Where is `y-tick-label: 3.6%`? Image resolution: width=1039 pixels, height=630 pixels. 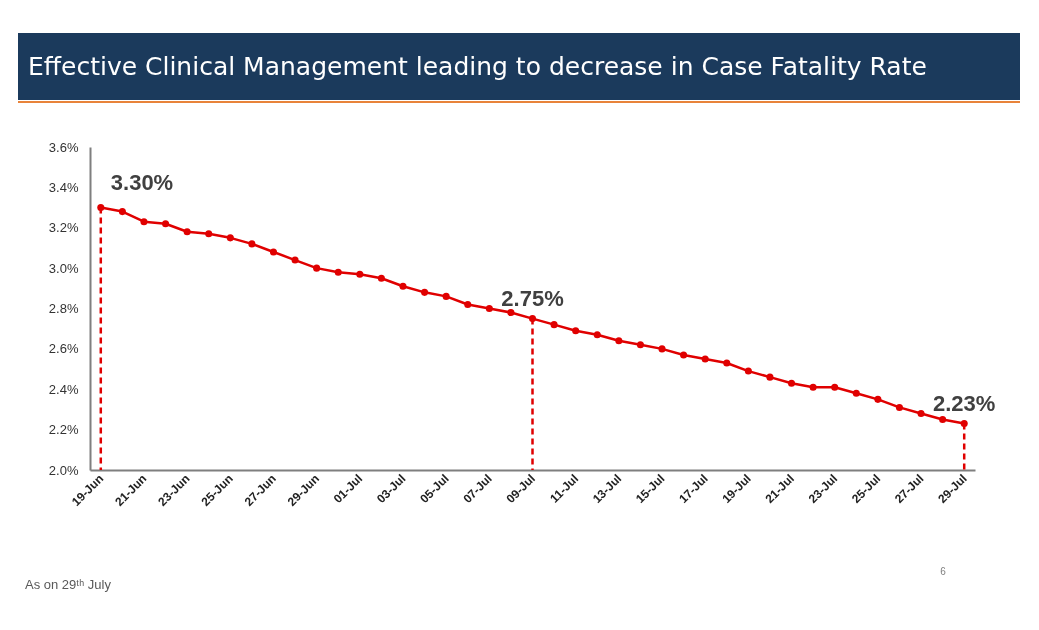
y-tick-label: 3.6% is located at coordinates (63, 147).